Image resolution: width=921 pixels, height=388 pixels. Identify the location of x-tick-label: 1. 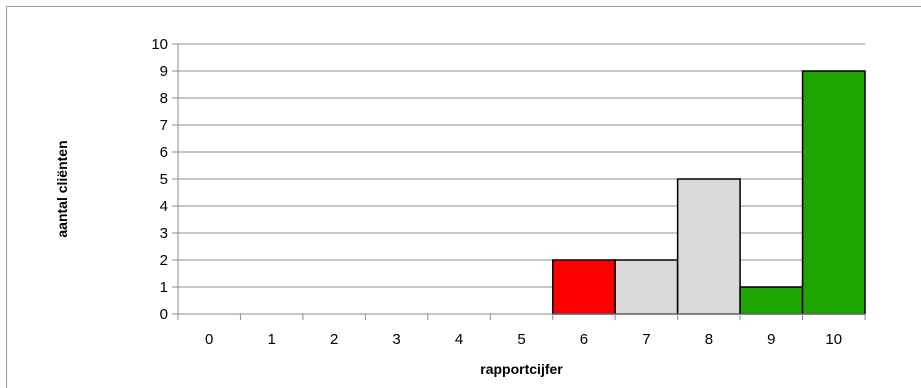
(272, 339).